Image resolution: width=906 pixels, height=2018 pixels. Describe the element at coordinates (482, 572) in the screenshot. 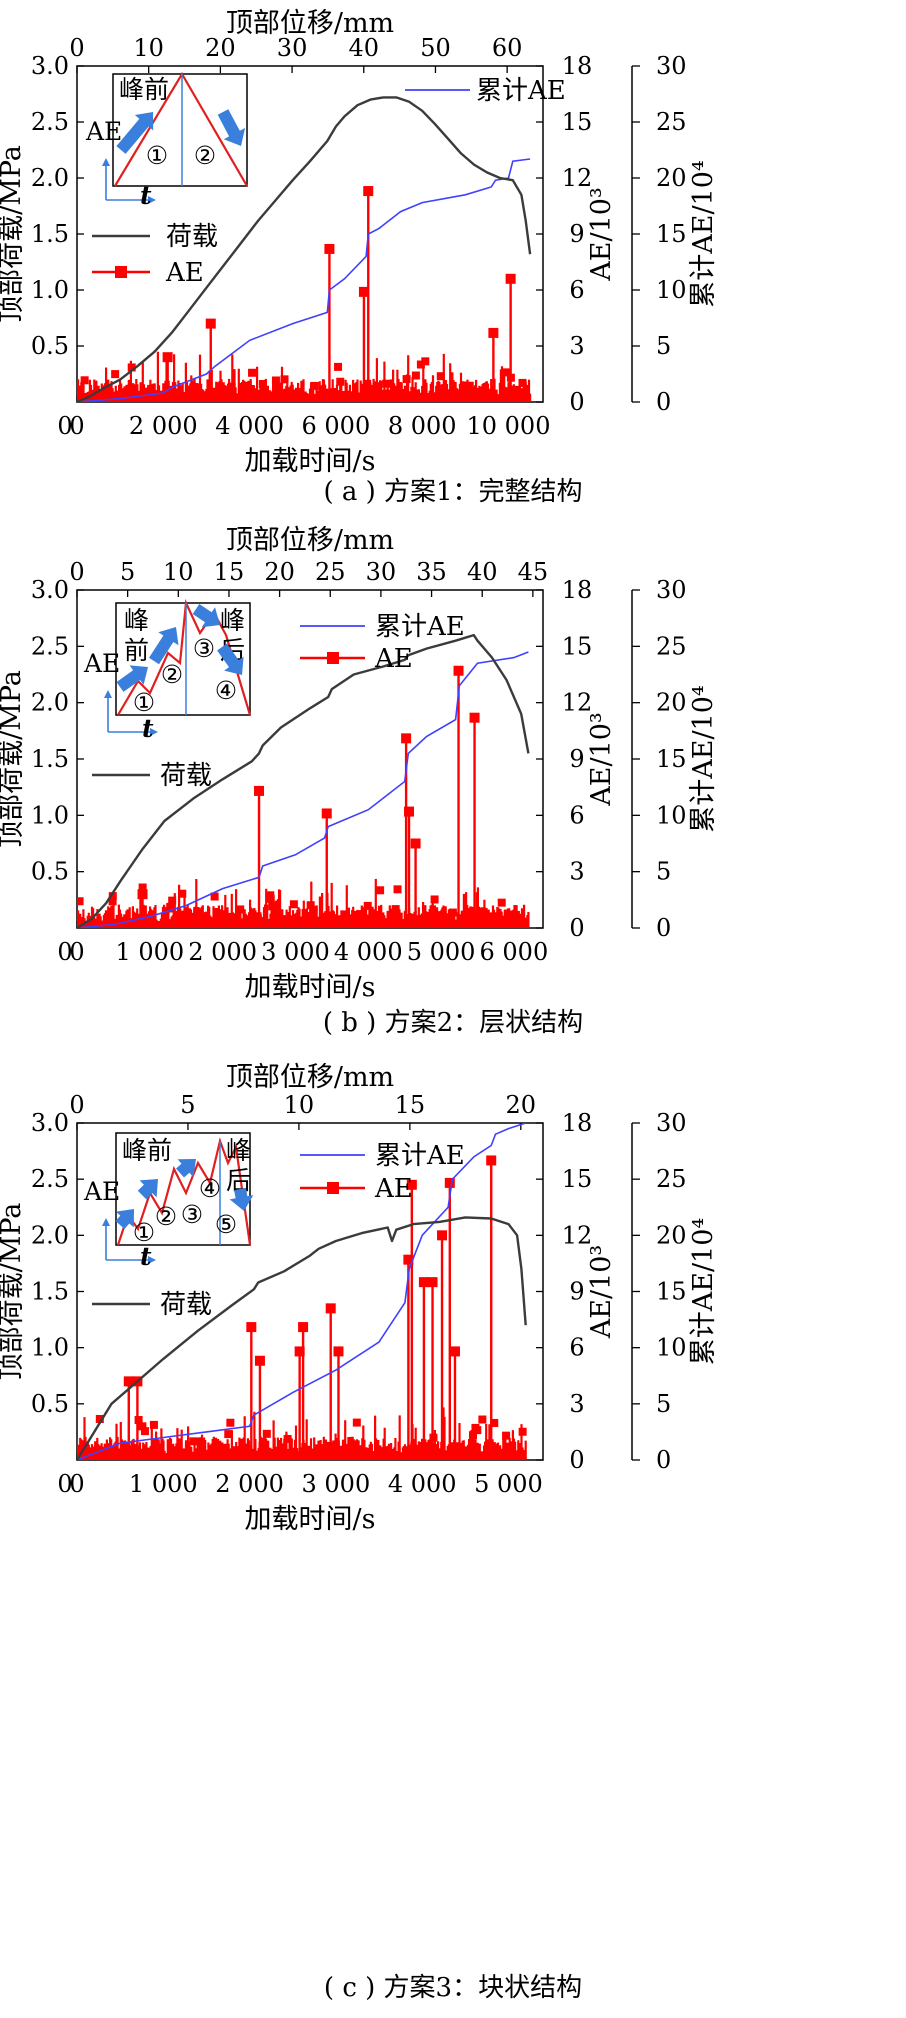

I see `top-axis-tick-label: 40` at that location.